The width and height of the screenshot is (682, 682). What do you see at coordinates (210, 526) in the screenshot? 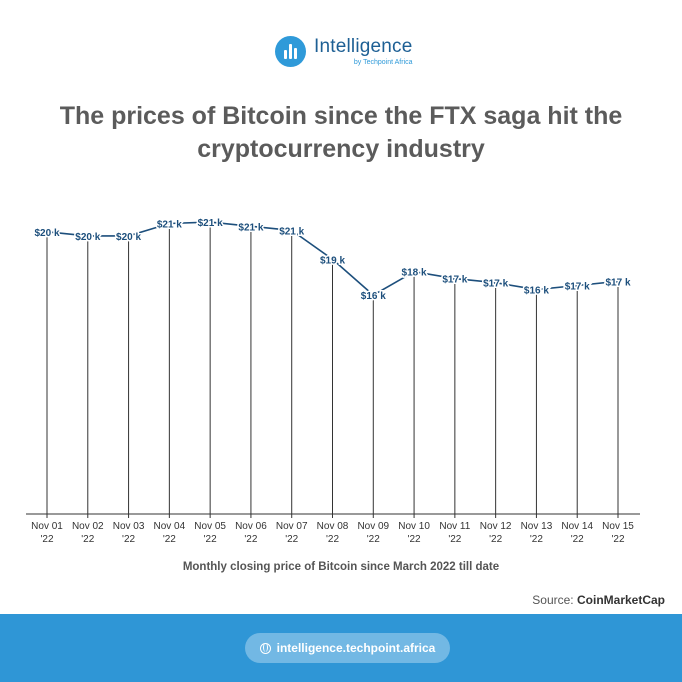
I see `x-tick-label: Nov 05` at bounding box center [210, 526].